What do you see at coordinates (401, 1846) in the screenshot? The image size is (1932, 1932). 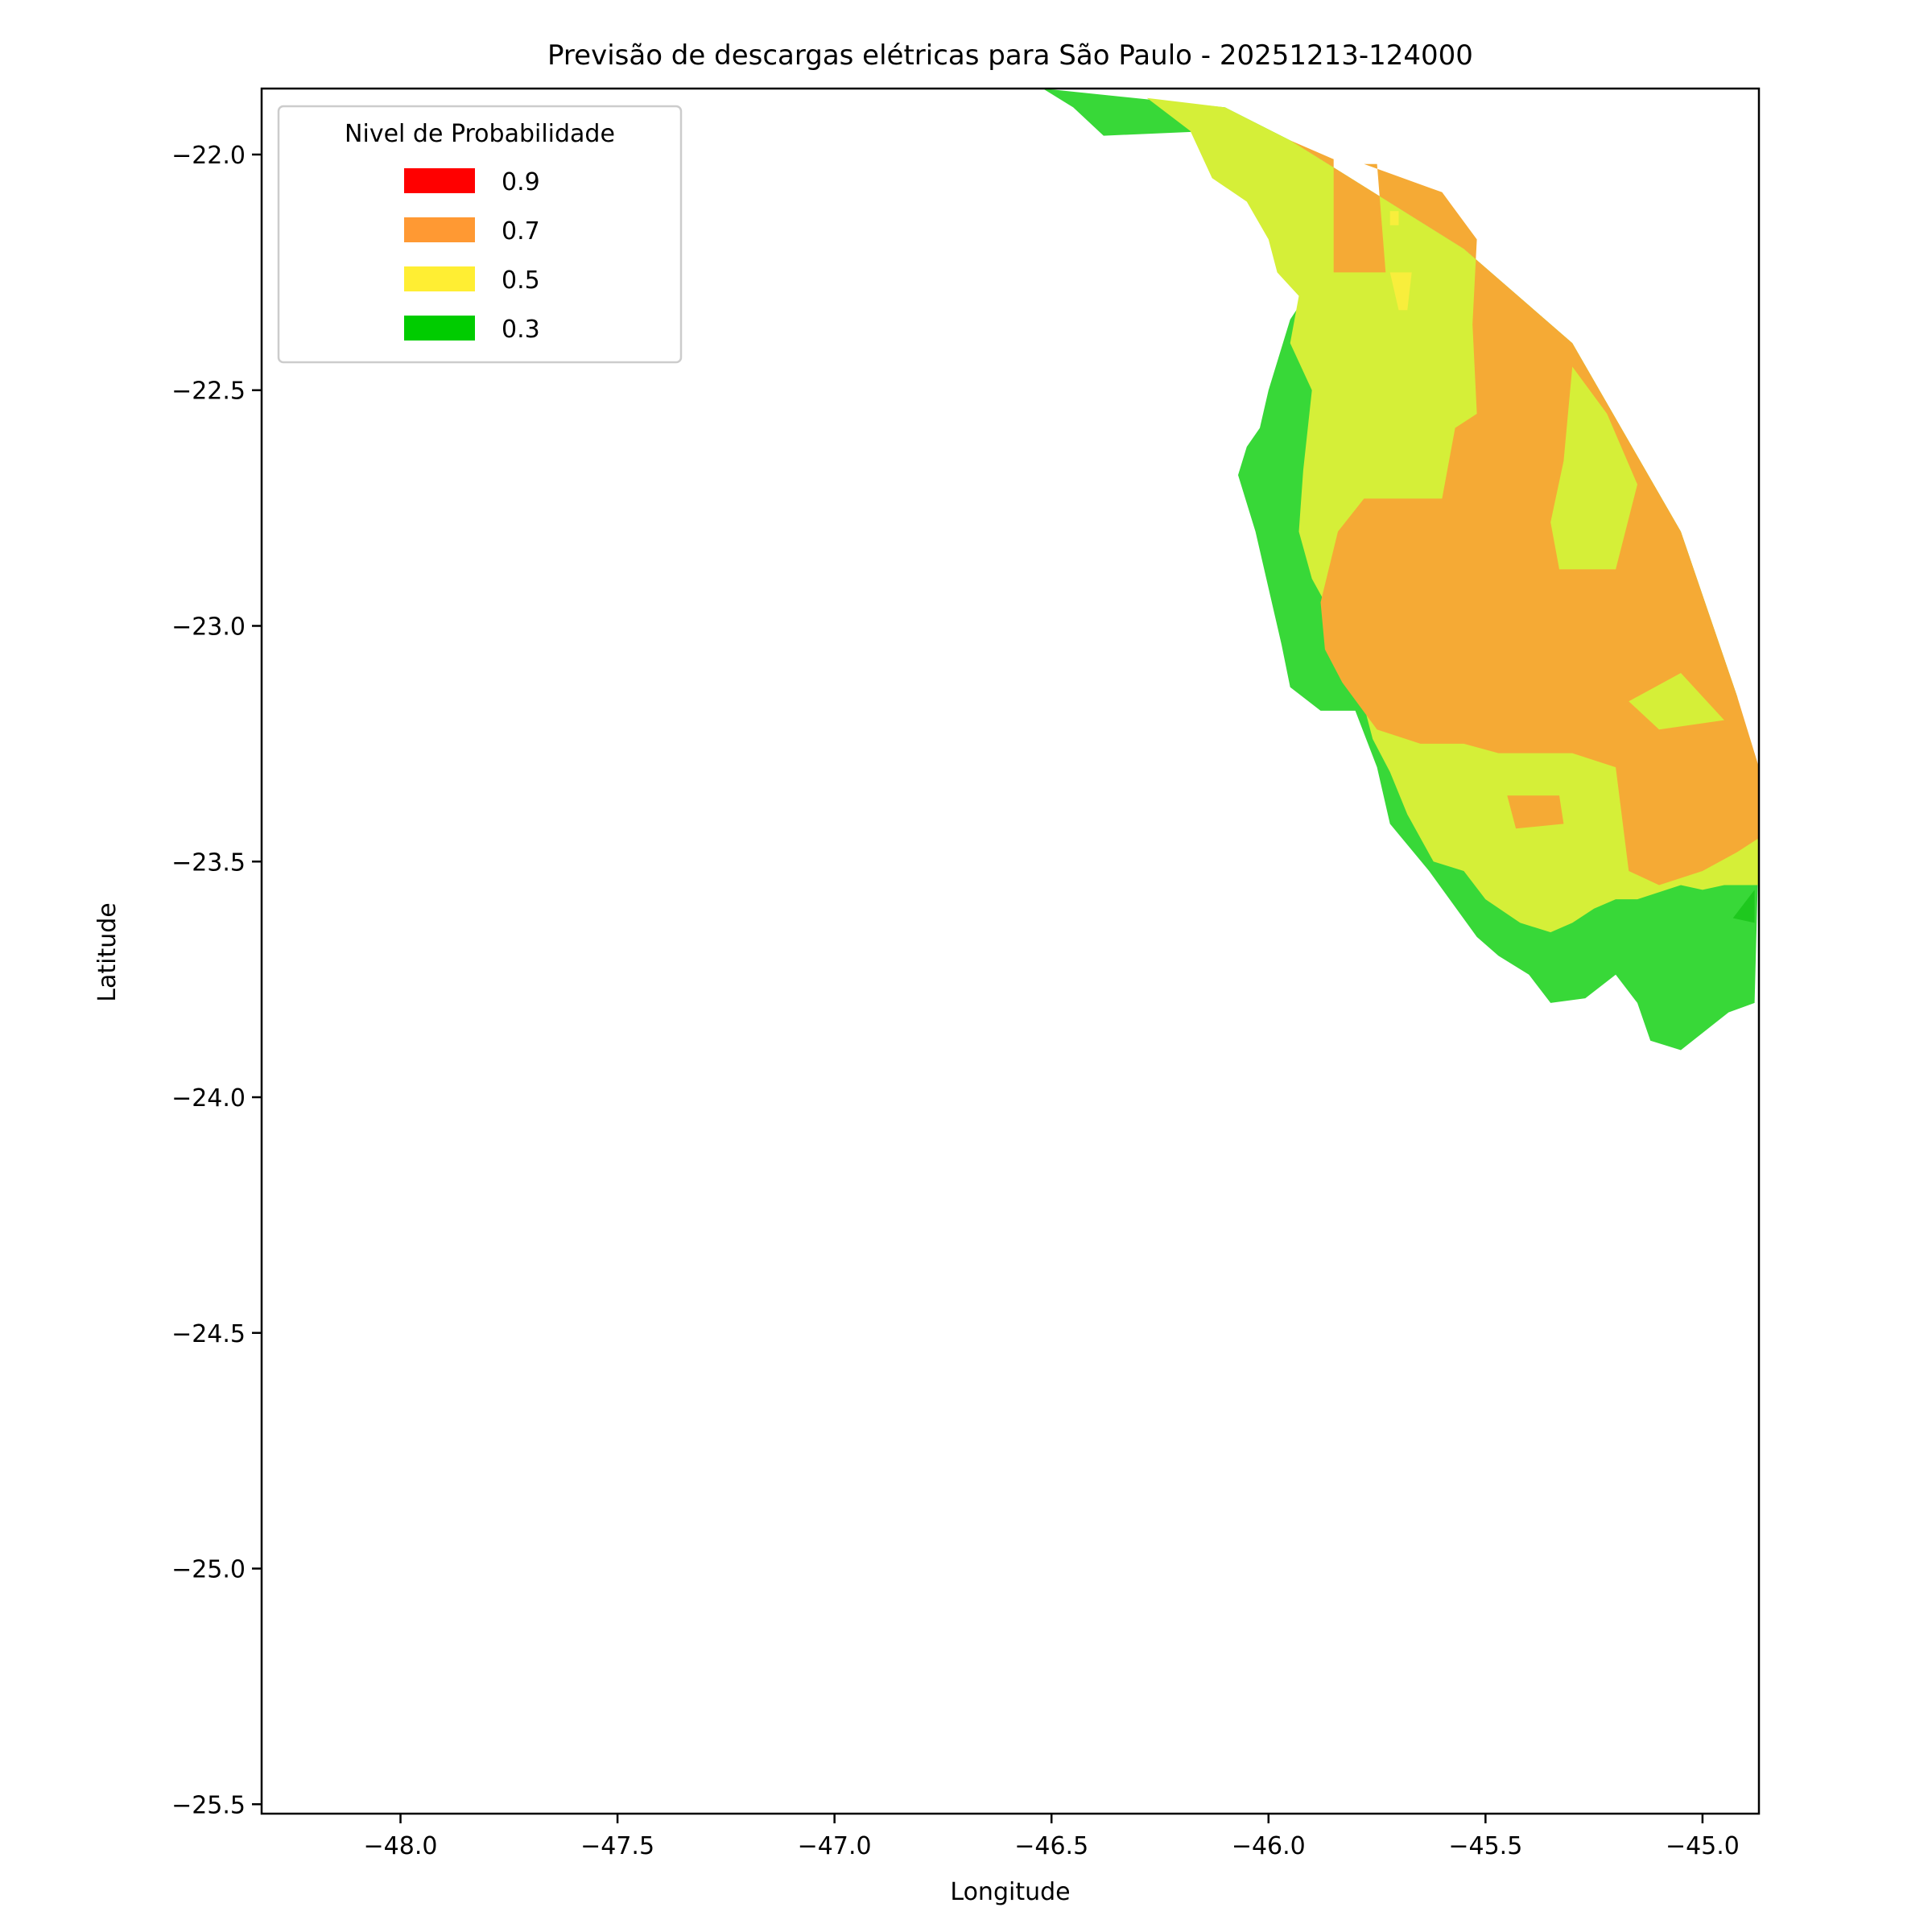 I see `x-tick-label: −48.0` at bounding box center [401, 1846].